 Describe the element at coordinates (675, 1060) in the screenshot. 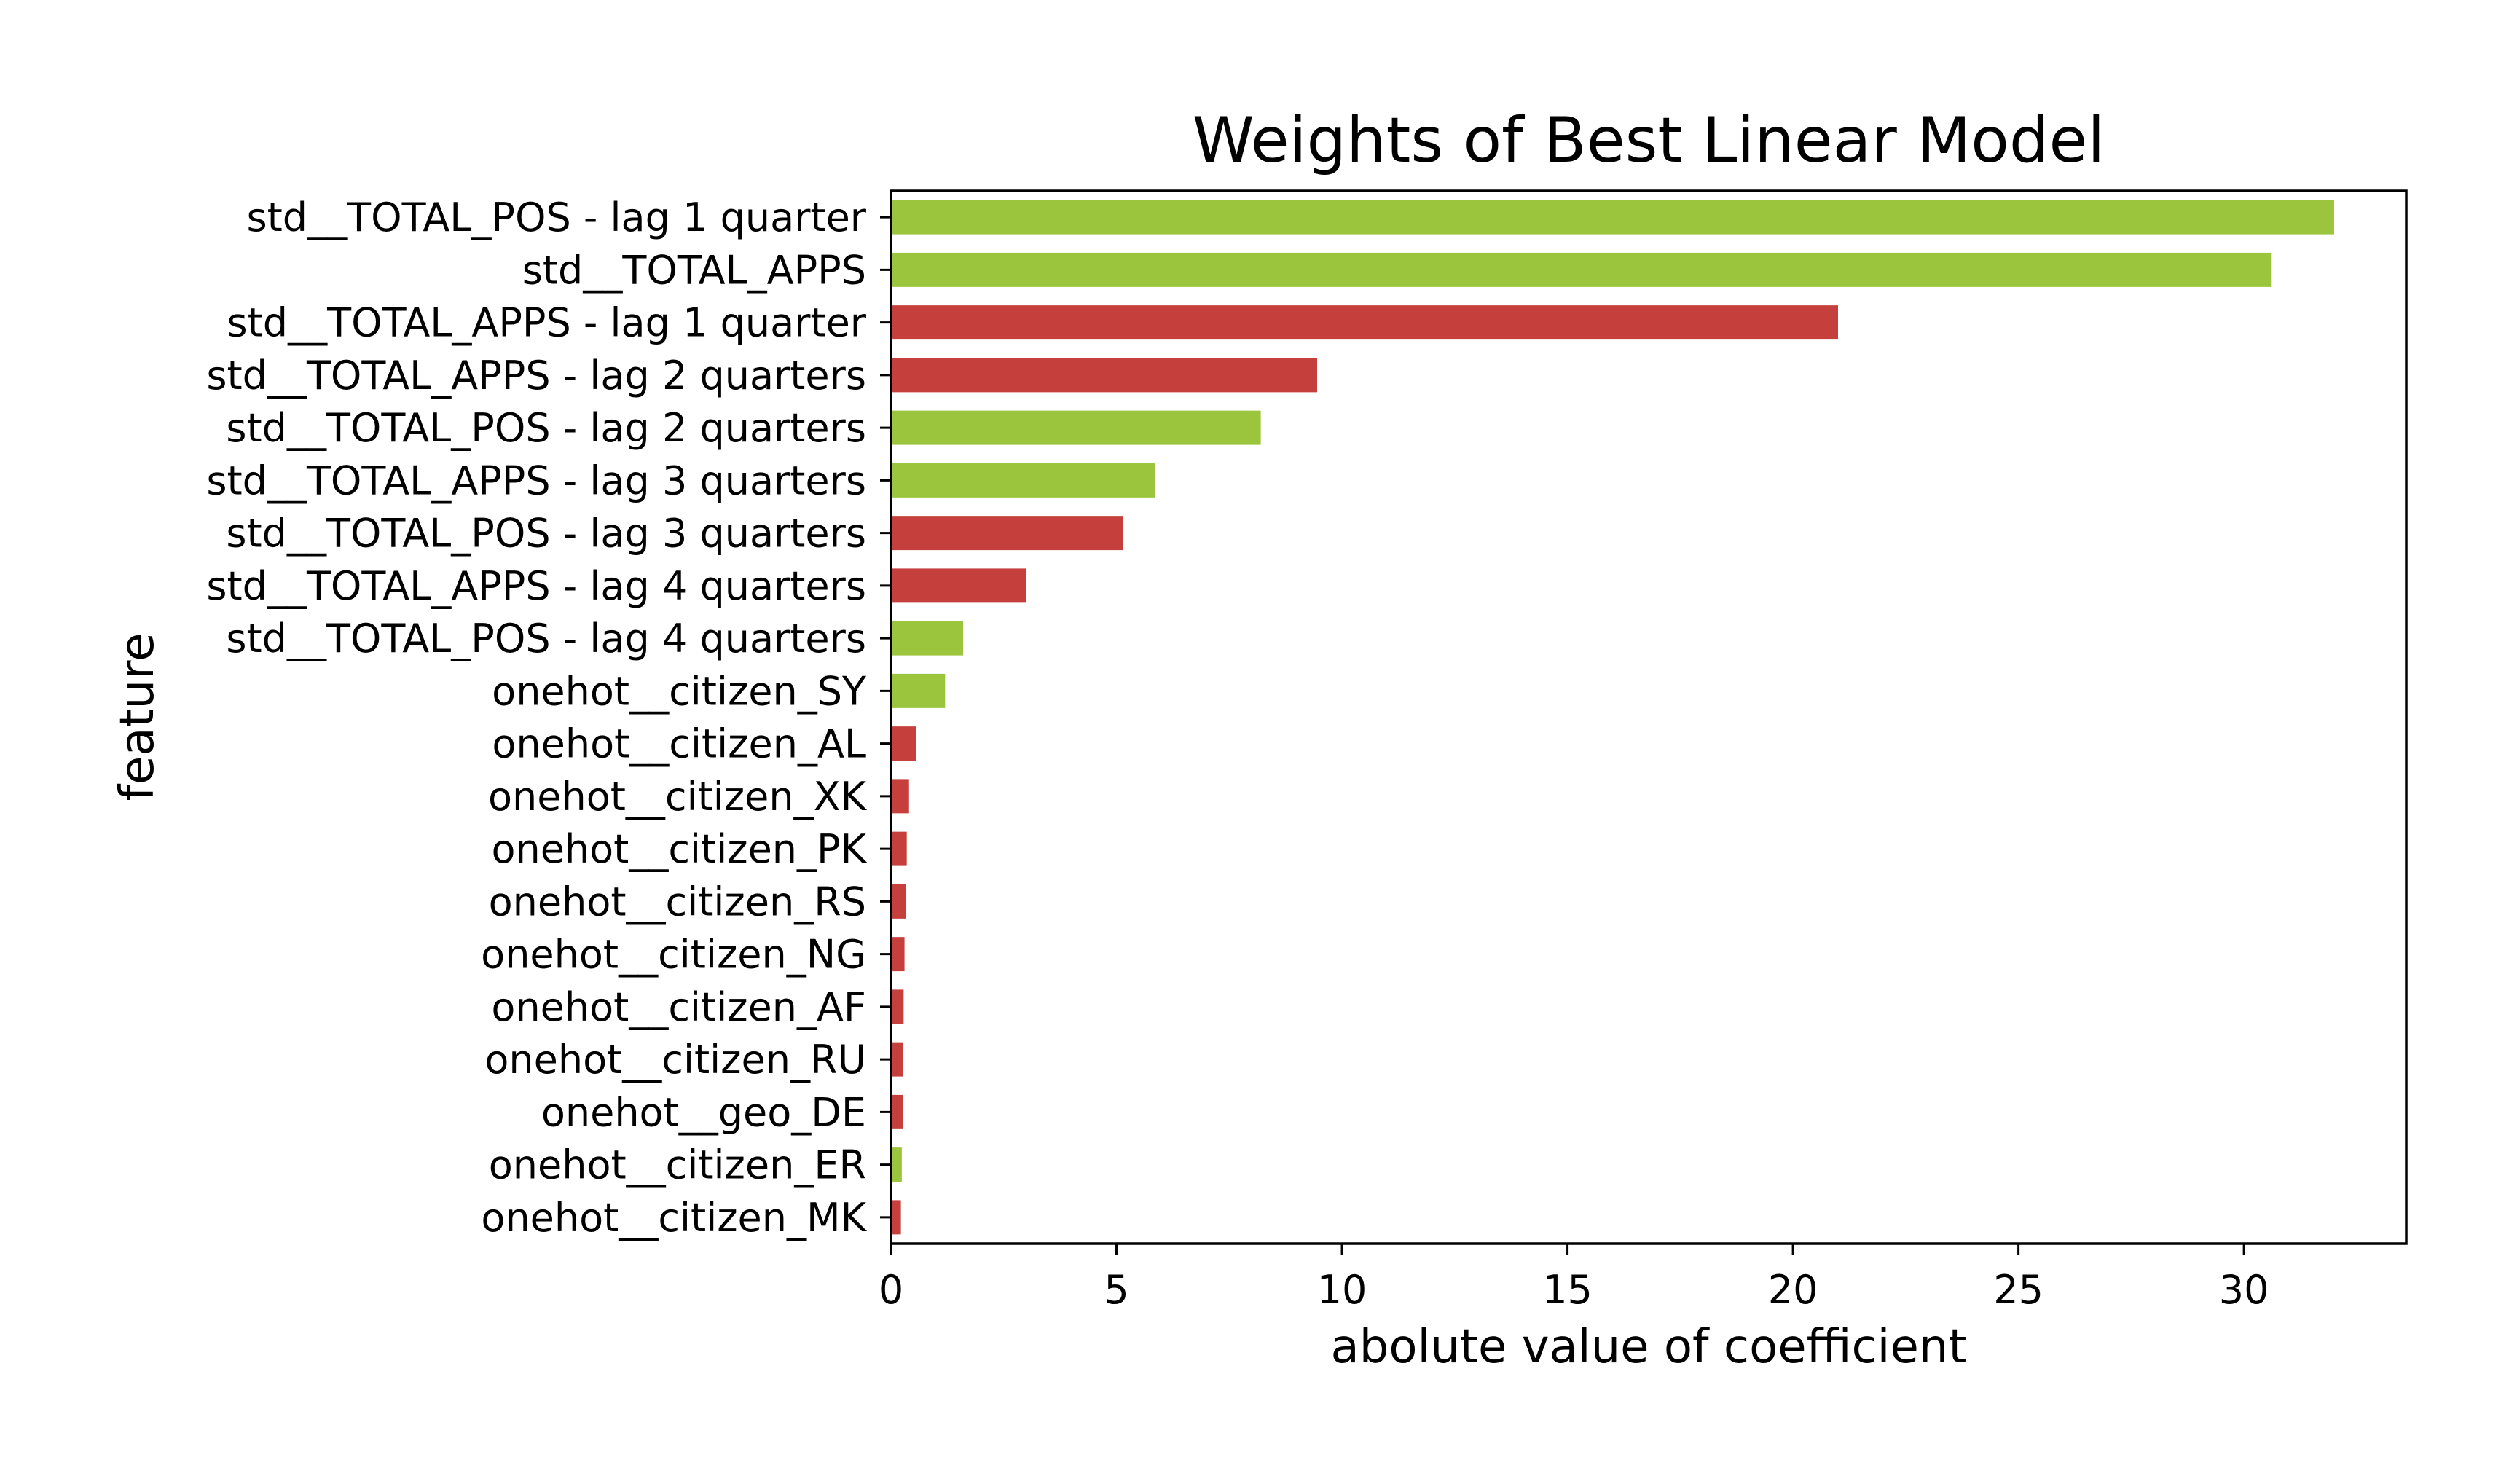

I see `y-tick-label: onehot__citizen_RU` at that location.